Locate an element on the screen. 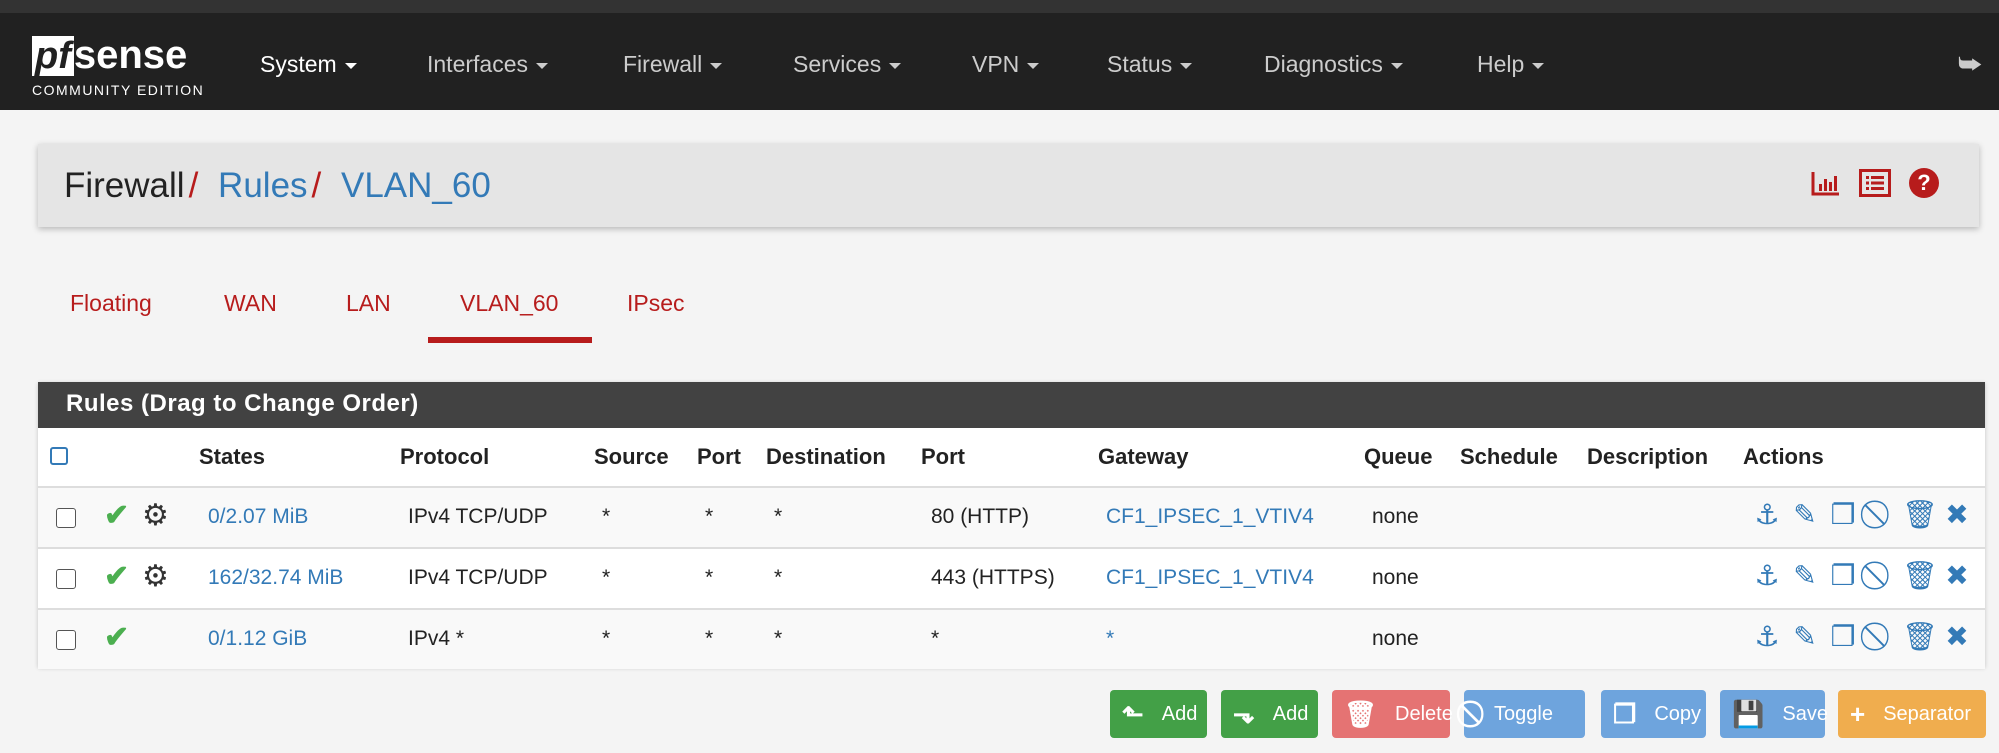  list-icon is located at coordinates (1875, 183).